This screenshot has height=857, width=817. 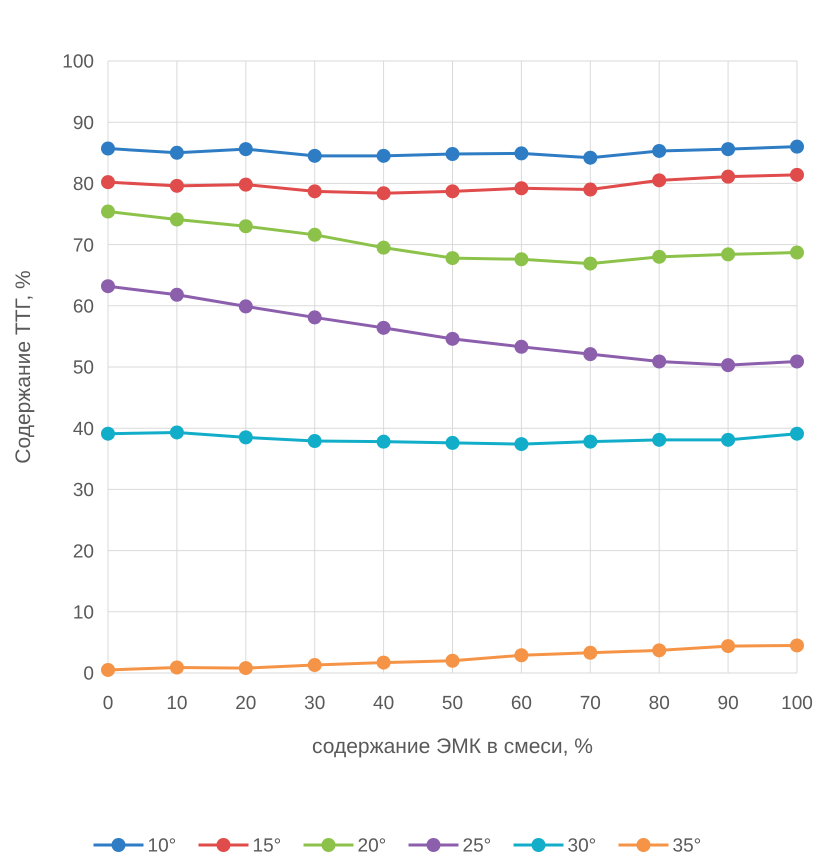 I want to click on x-tick-label: 20, so click(x=245, y=703).